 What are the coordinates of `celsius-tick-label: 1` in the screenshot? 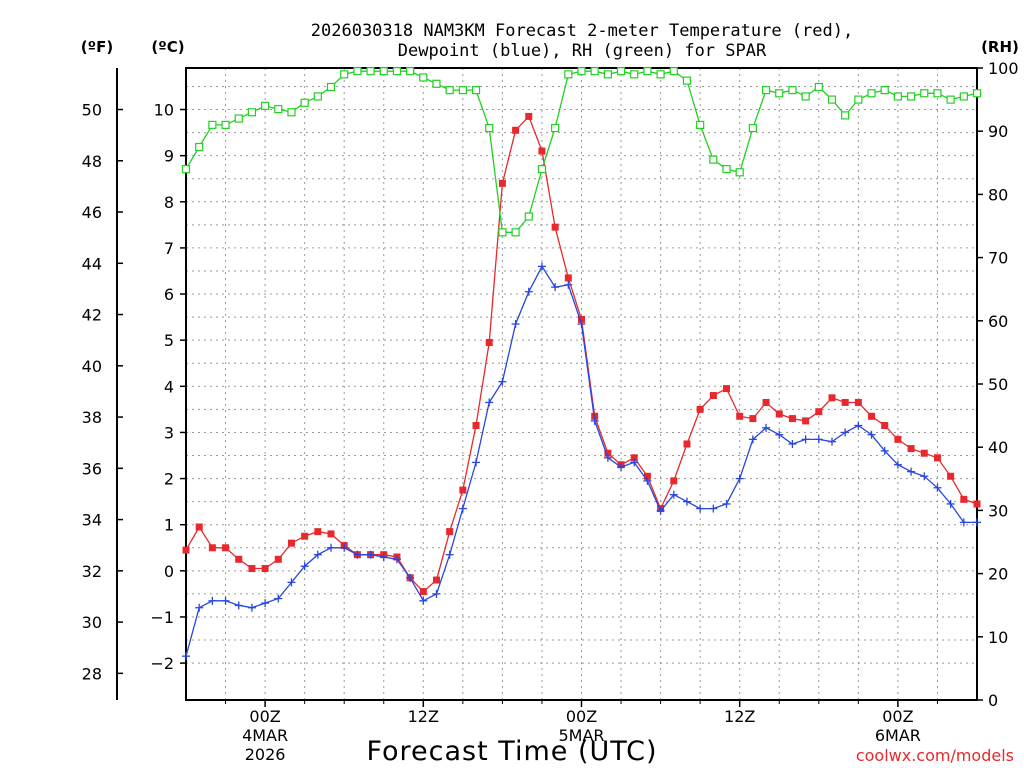 It's located at (169, 525).